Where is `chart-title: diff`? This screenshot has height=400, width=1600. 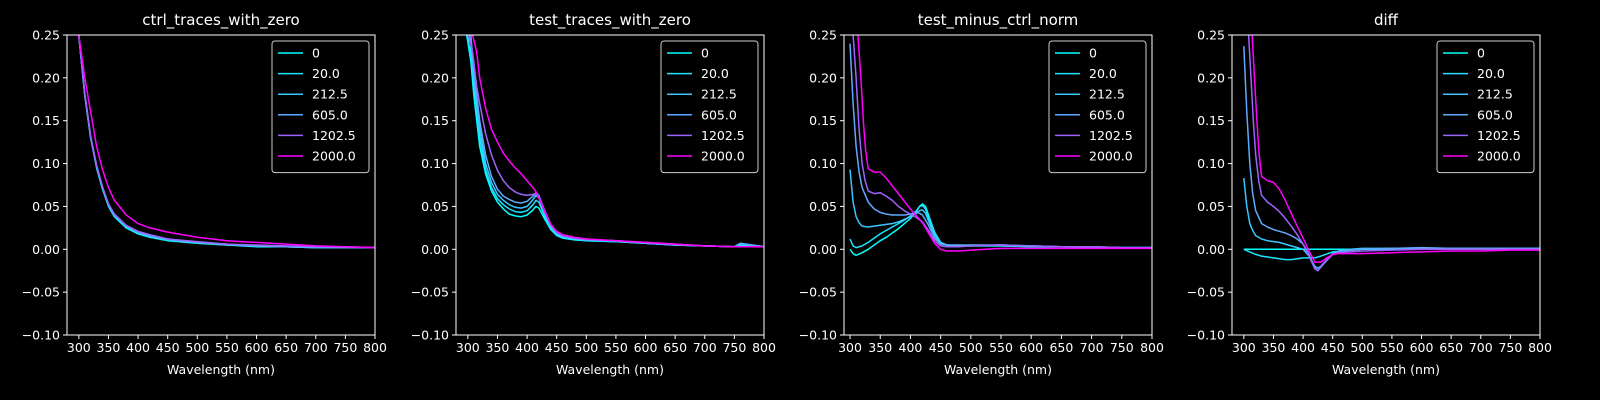 chart-title: diff is located at coordinates (1386, 20).